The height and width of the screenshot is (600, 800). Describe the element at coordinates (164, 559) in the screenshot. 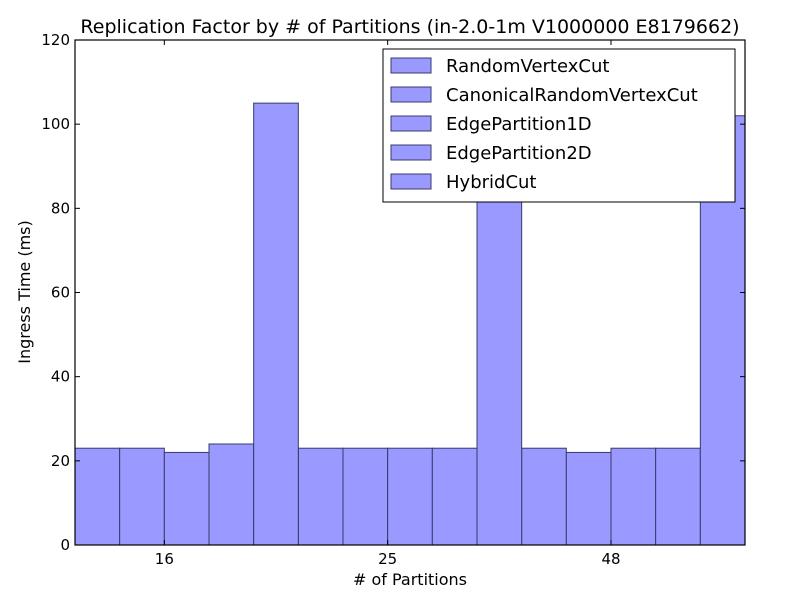

I see `x-tick-label: 16` at that location.